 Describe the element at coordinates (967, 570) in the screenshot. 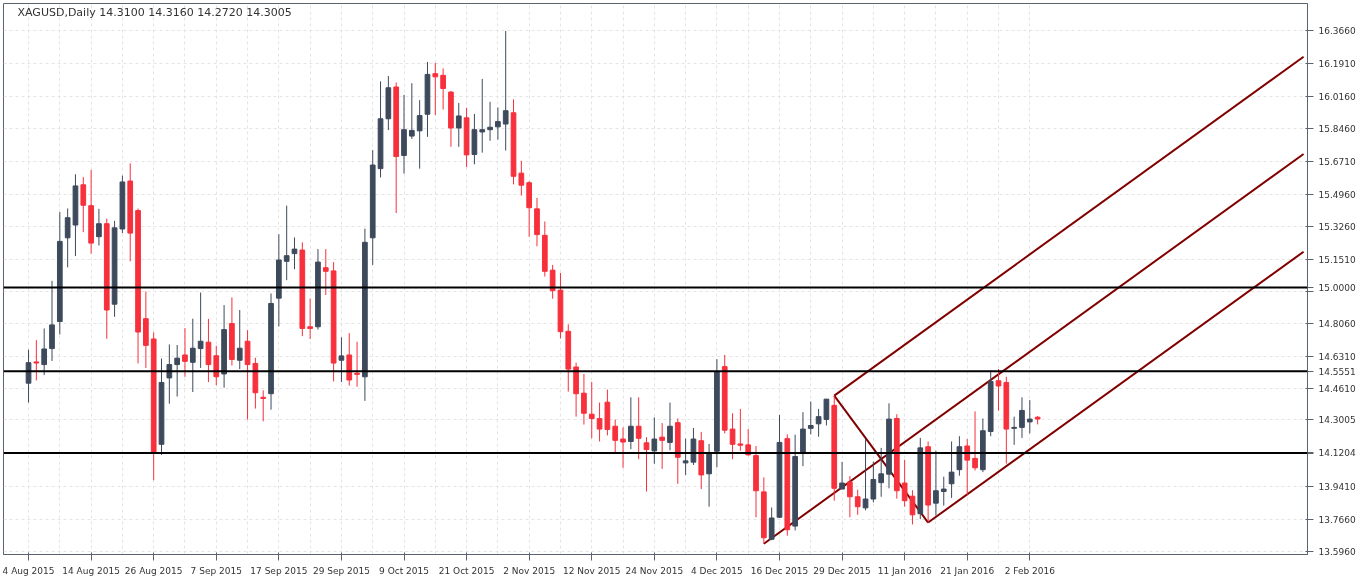

I see `x-tick-label: 21 Jan 2016` at that location.